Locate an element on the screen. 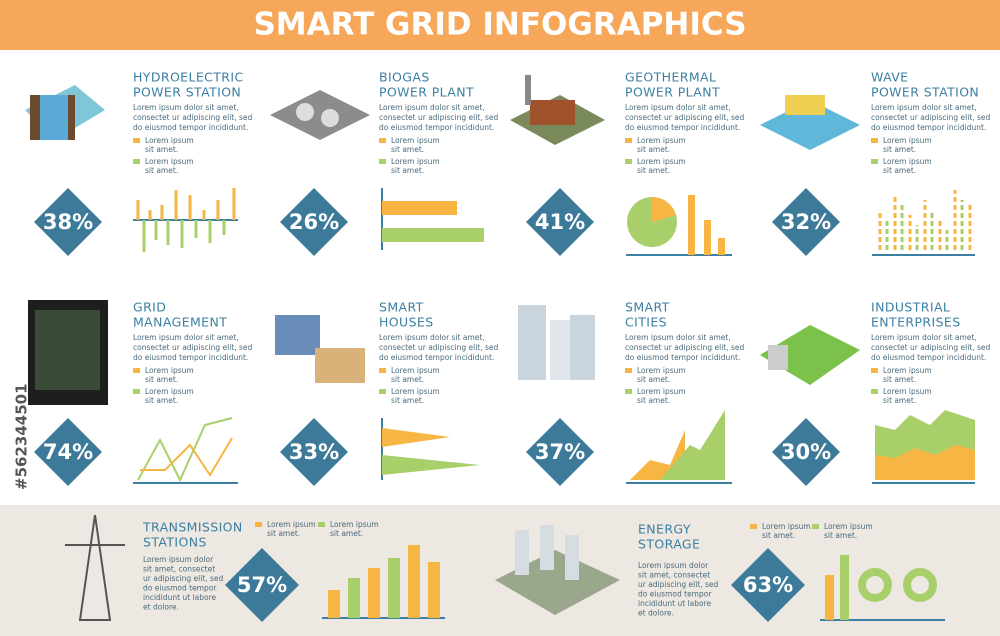 The height and width of the screenshot is (636, 1000). section-text: Lorem ipsum dolor is located at coordinates (178, 559).